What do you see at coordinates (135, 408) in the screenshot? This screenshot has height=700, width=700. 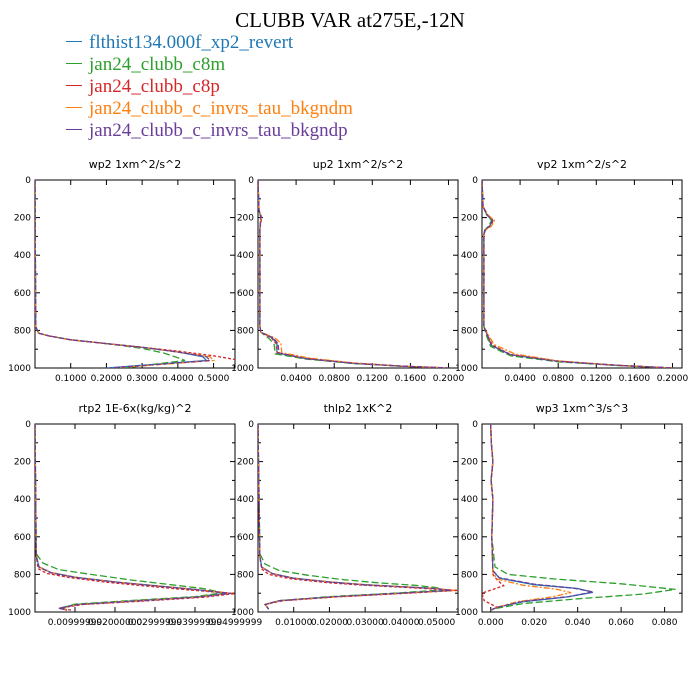 I see `subplot-title: rtp2 1E-6x(kg/kg)^2` at bounding box center [135, 408].